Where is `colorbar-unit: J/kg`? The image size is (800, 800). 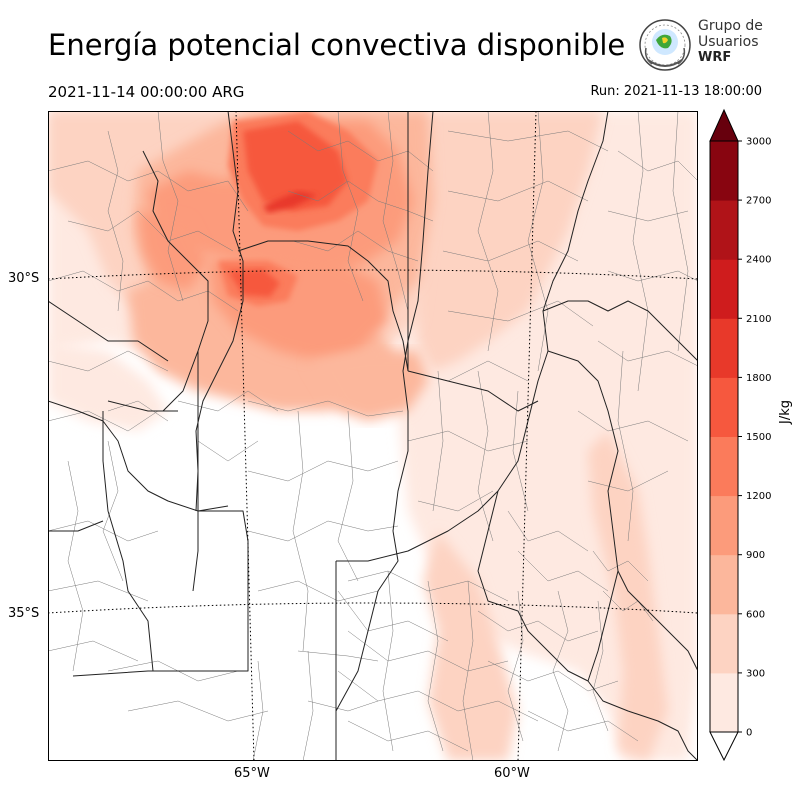 colorbar-unit: J/kg is located at coordinates (785, 412).